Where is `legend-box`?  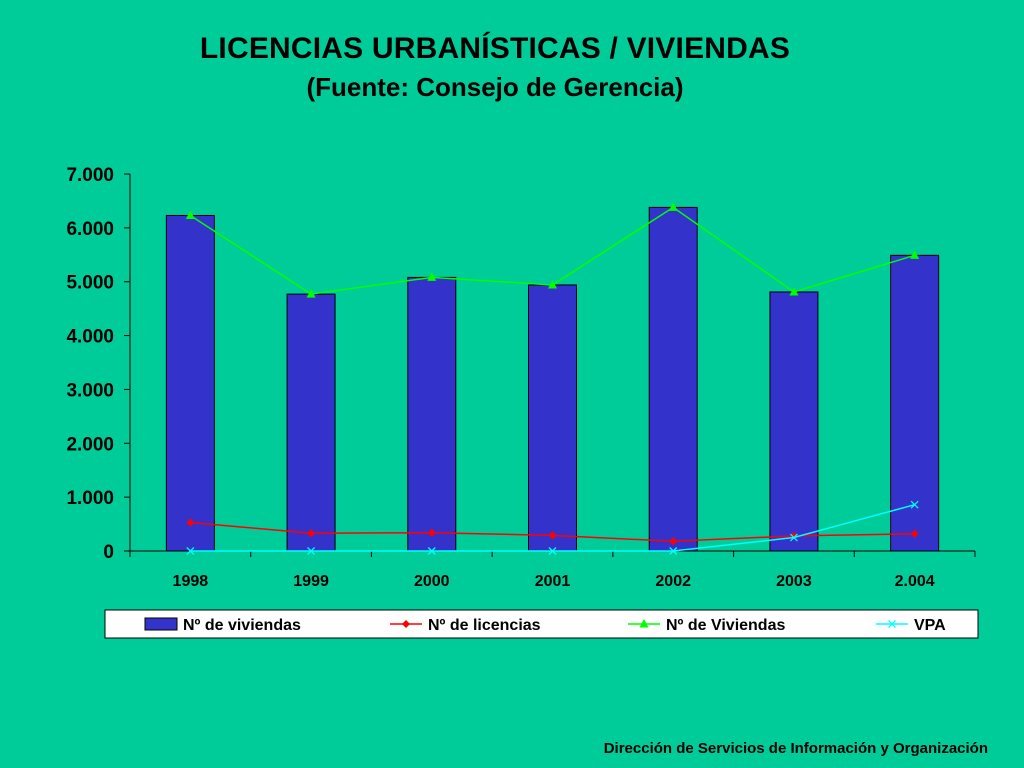
legend-box is located at coordinates (541, 624).